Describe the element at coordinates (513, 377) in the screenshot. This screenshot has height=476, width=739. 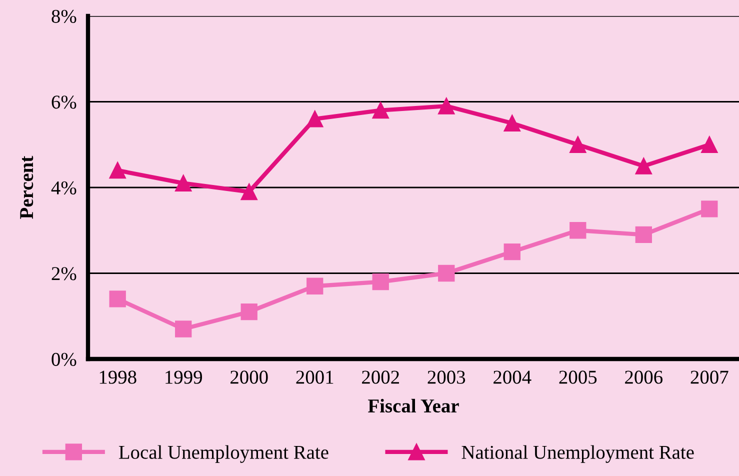
I see `x-tick-label: 2004` at that location.